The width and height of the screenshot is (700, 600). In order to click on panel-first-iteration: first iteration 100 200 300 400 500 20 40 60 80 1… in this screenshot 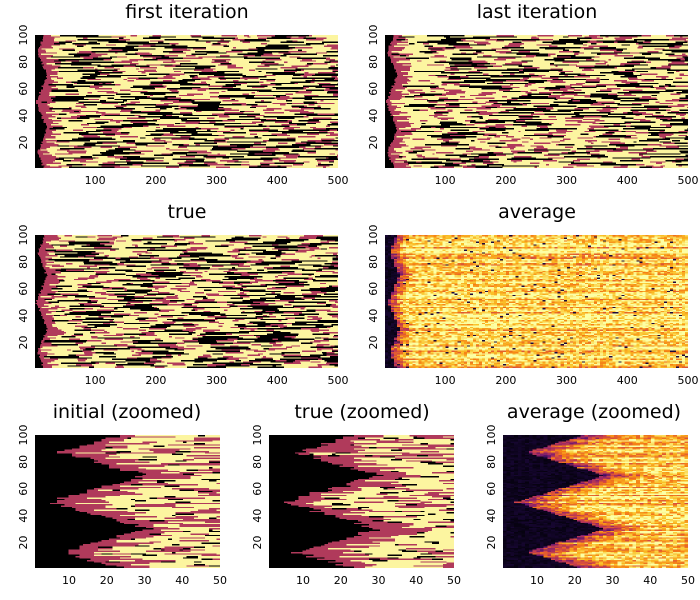, I will do `click(183, 94)`.